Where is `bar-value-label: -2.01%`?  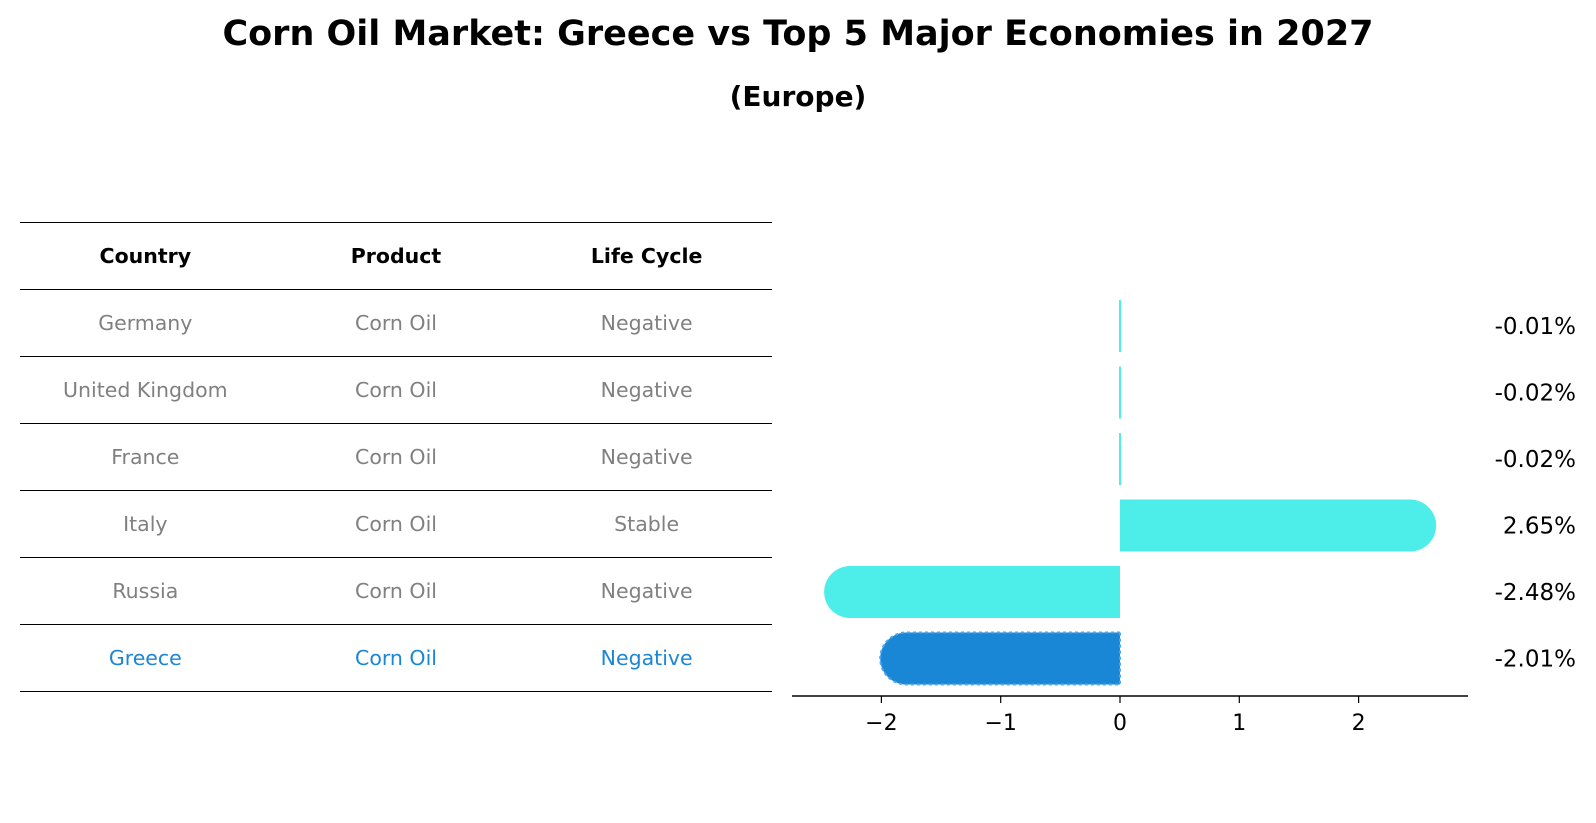 bar-value-label: -2.01% is located at coordinates (1535, 660).